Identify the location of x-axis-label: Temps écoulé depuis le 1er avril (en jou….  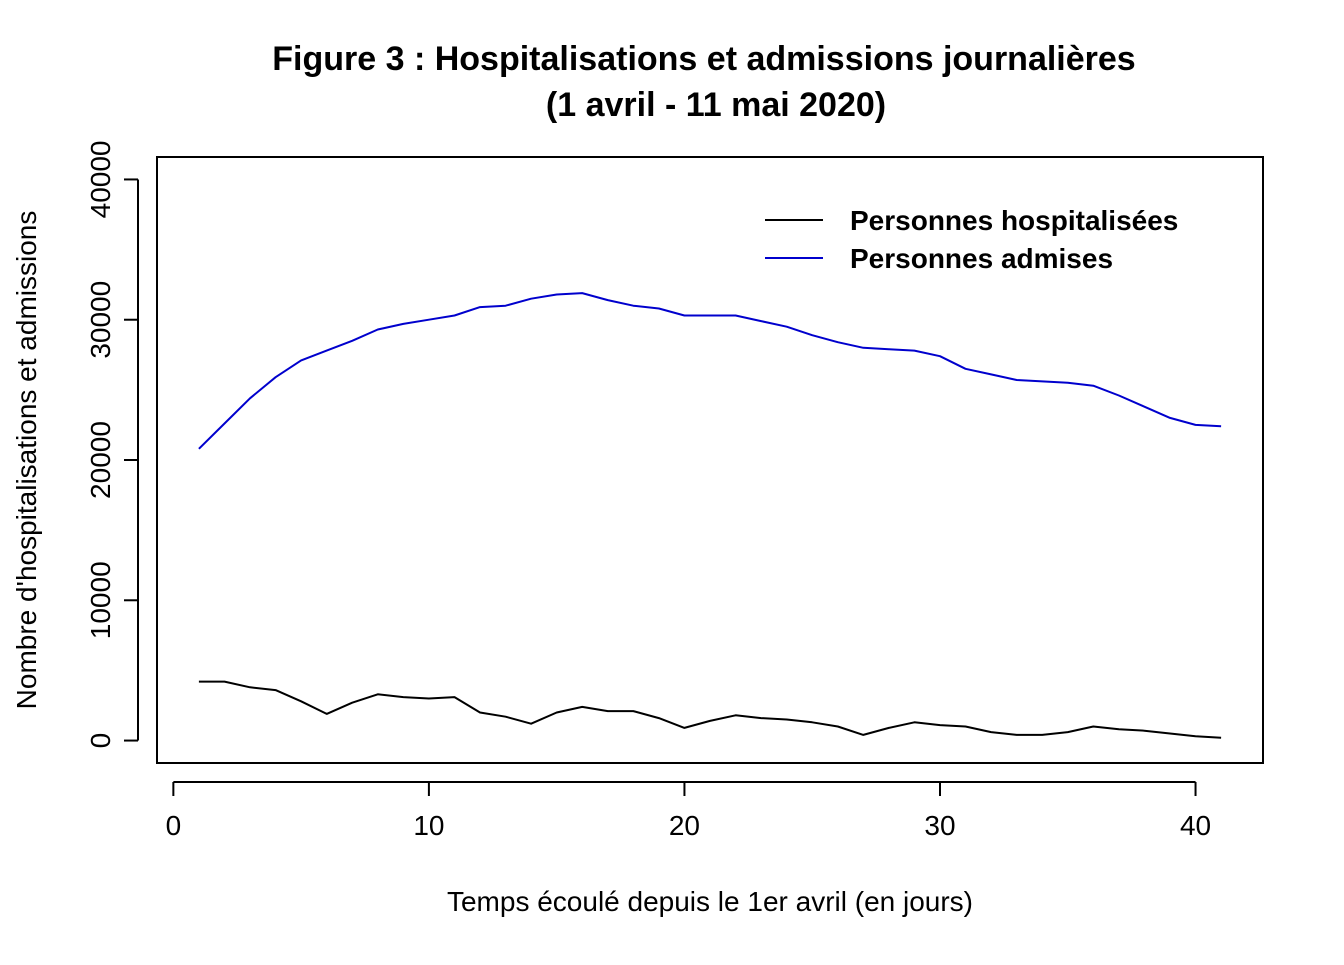
(710, 901).